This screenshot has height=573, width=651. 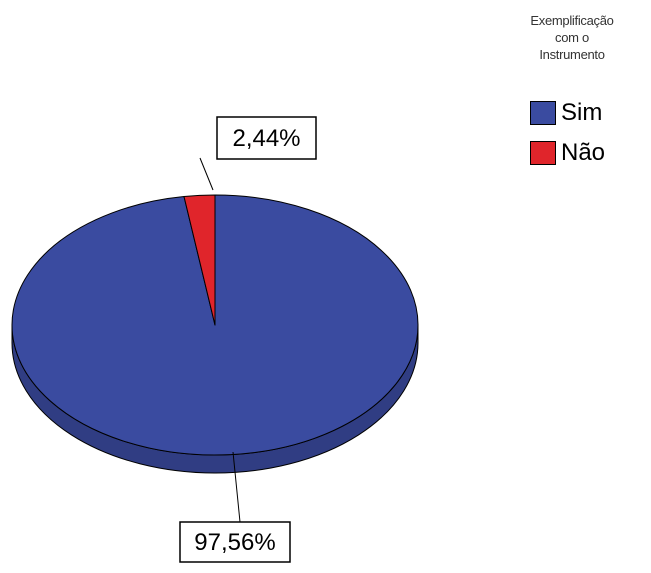 What do you see at coordinates (543, 113) in the screenshot?
I see `legend-swatch-sim` at bounding box center [543, 113].